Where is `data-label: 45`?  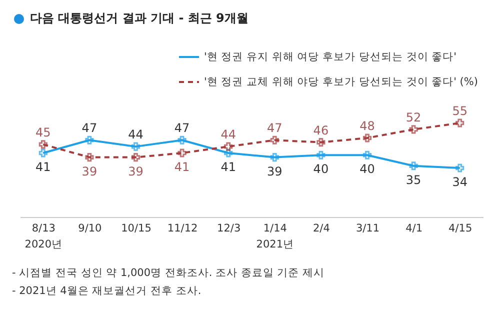
data-label: 45 is located at coordinates (43, 132).